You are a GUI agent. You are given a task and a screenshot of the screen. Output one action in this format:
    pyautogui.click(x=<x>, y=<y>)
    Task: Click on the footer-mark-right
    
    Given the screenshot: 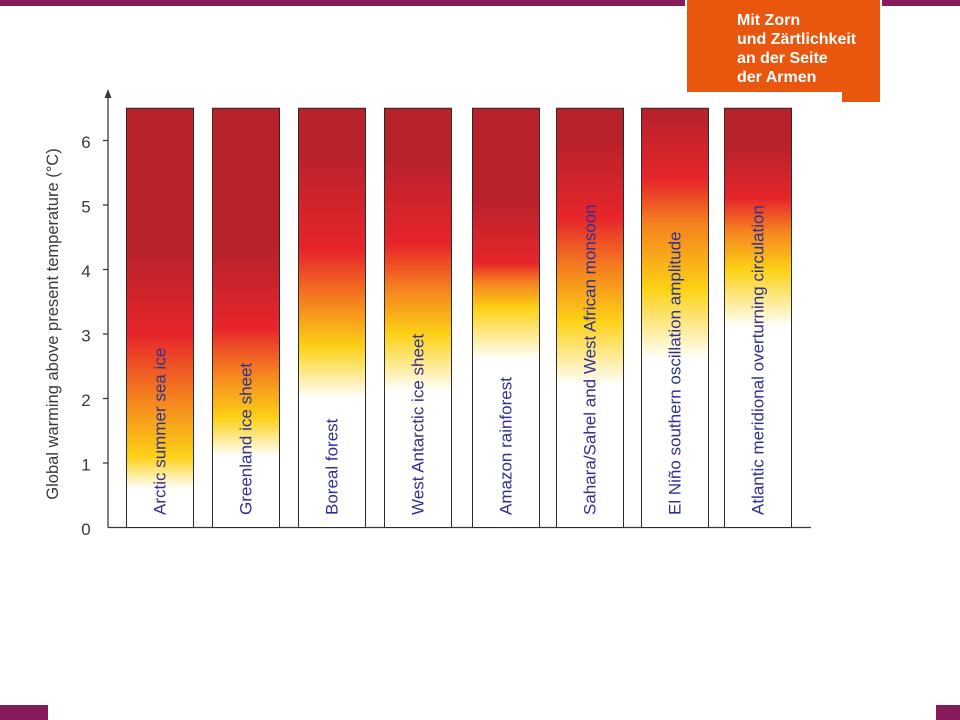 What is the action you would take?
    pyautogui.click(x=948, y=712)
    